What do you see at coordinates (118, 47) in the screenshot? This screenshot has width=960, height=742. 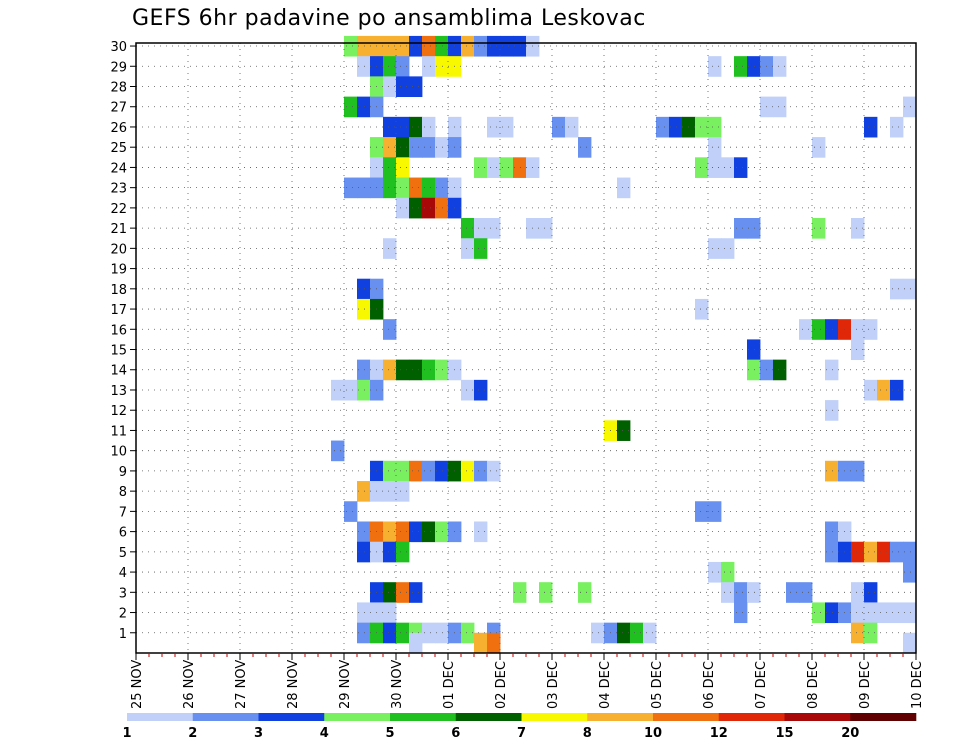 I see `y-tick-label: 30` at bounding box center [118, 47].